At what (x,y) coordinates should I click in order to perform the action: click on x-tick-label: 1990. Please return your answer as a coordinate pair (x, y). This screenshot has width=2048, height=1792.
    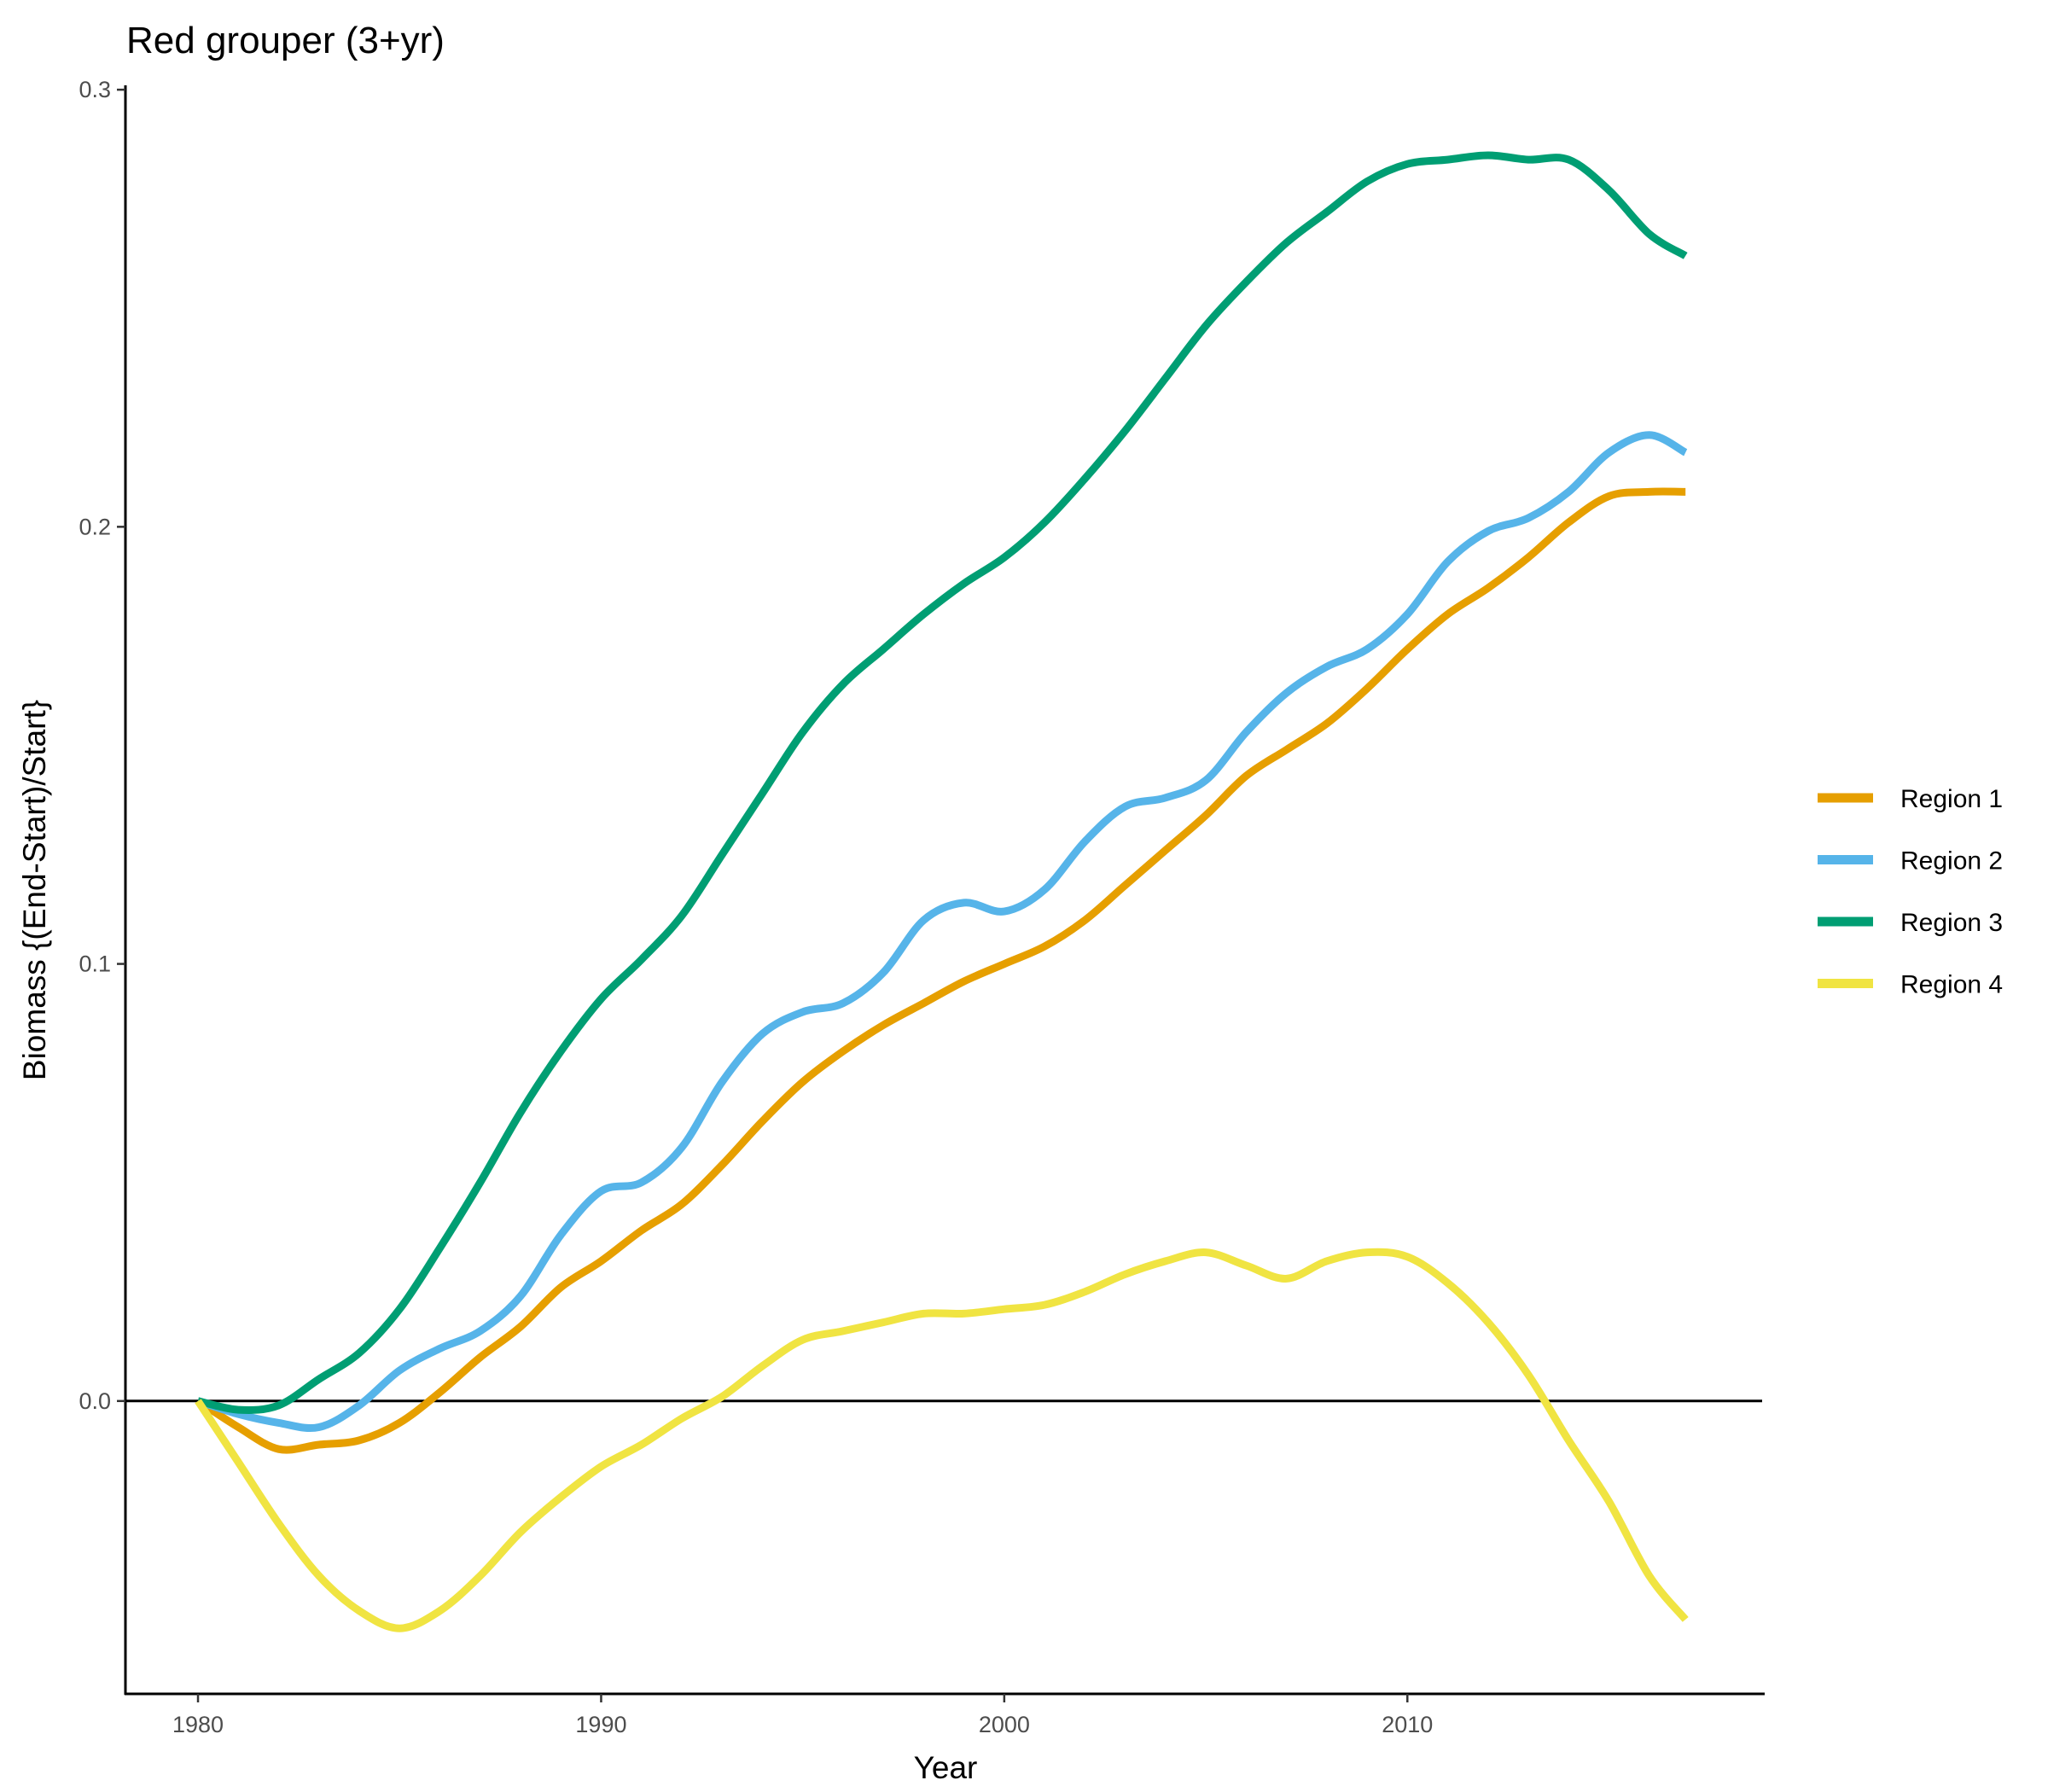
    Looking at the image, I should click on (600, 1724).